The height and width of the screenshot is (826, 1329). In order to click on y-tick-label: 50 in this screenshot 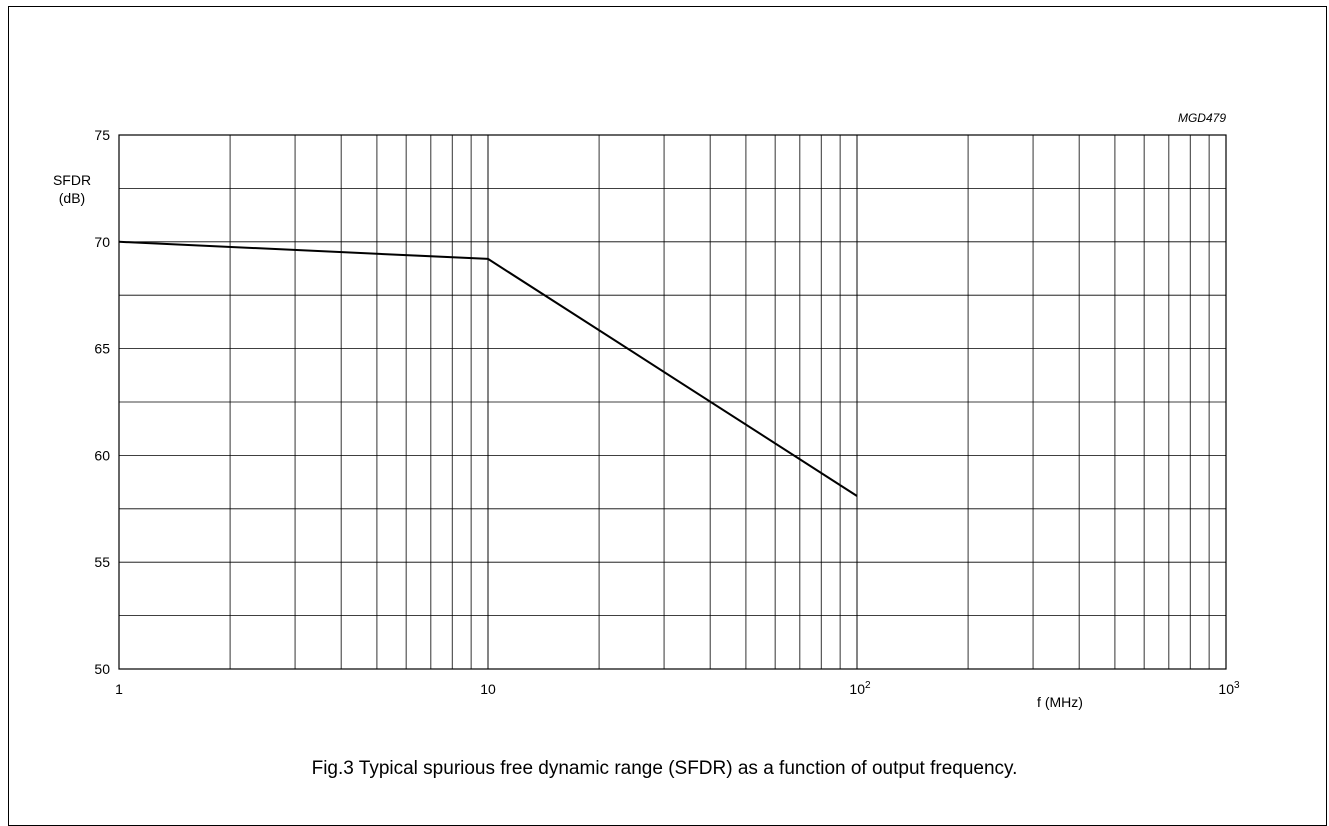, I will do `click(102, 669)`.